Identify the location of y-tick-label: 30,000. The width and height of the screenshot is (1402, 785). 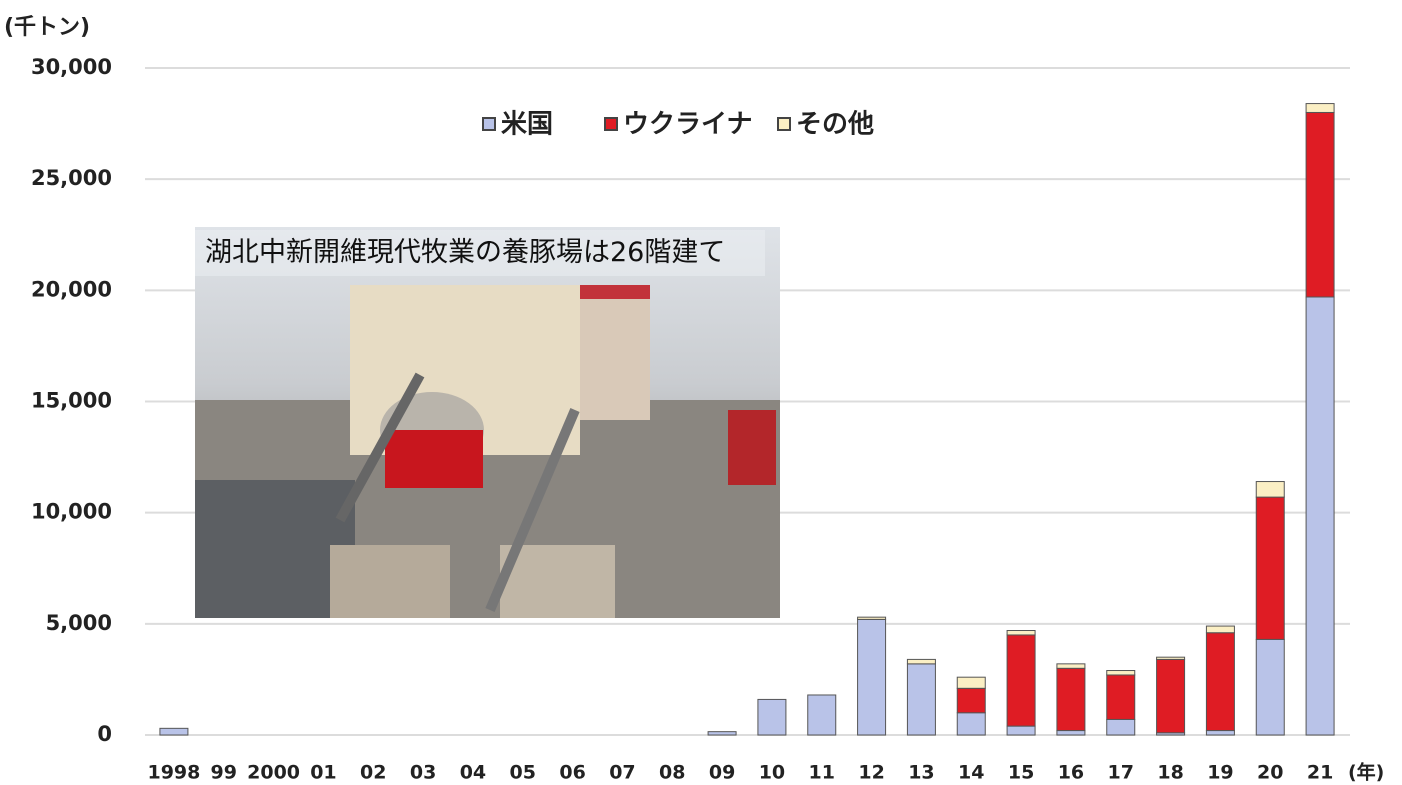
(71, 67).